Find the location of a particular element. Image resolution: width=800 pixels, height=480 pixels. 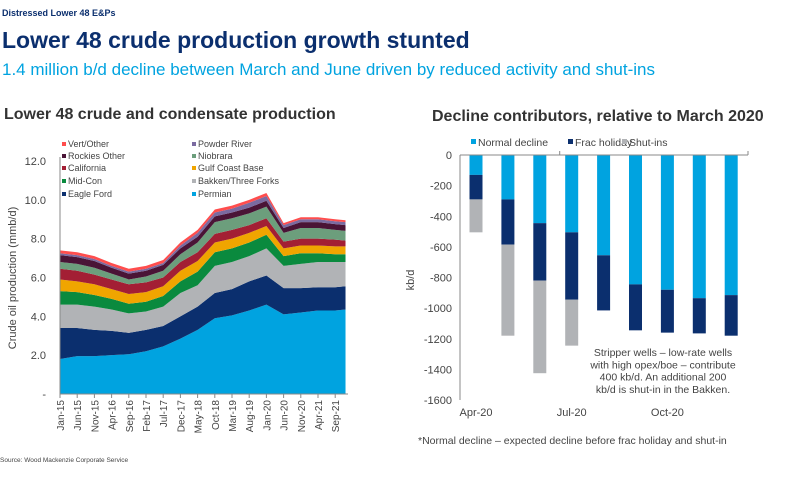

y-tick-label: 0 is located at coordinates (449, 156).